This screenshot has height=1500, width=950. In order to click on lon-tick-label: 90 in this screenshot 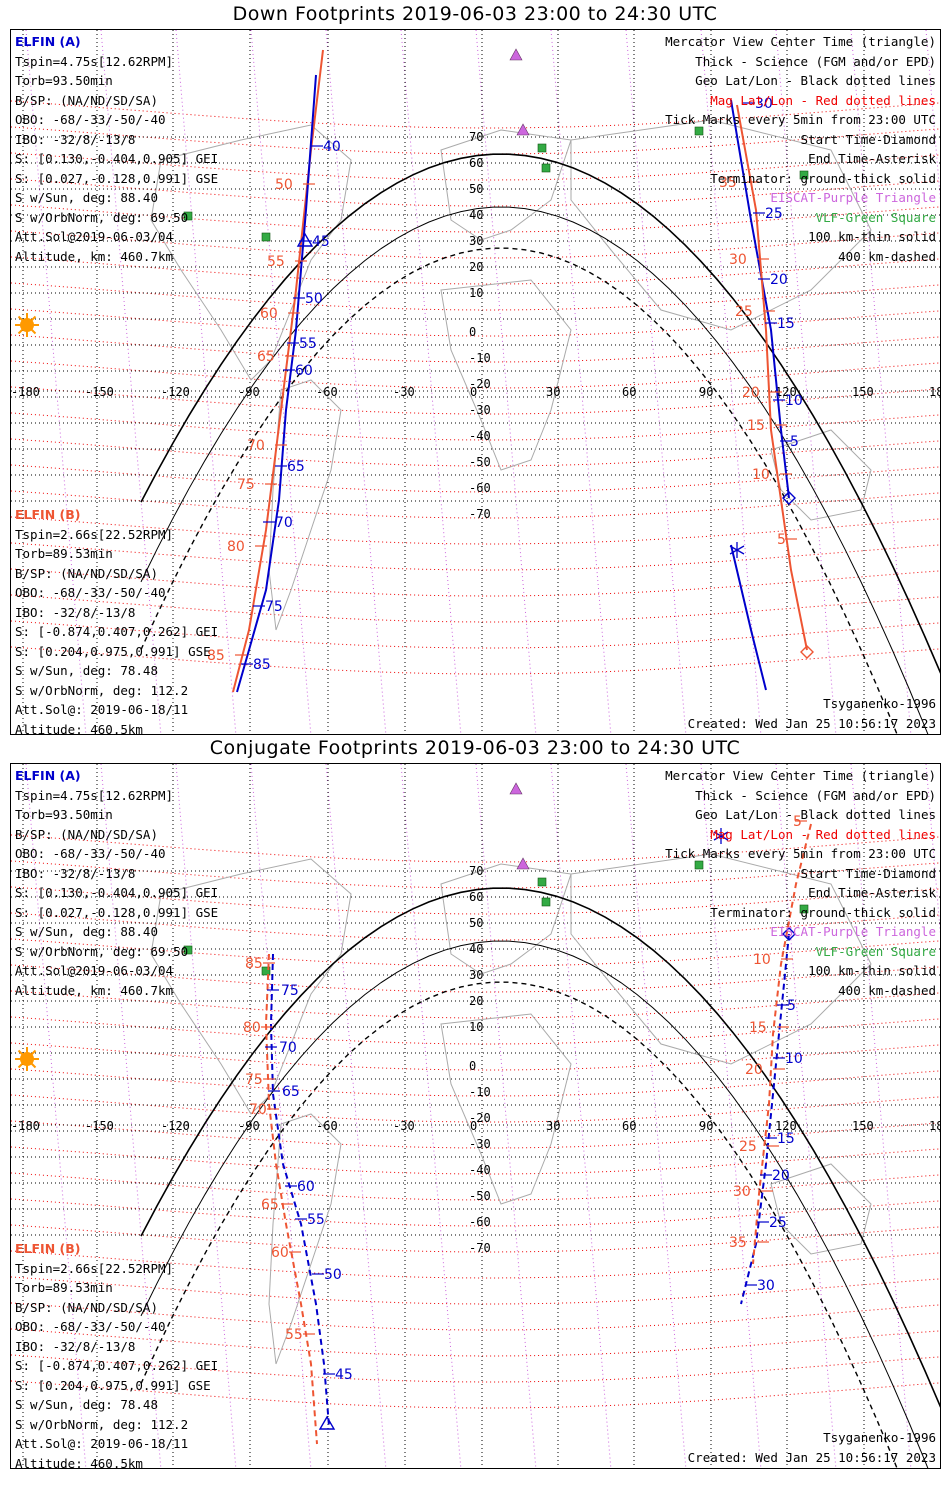, I will do `click(706, 1126)`.